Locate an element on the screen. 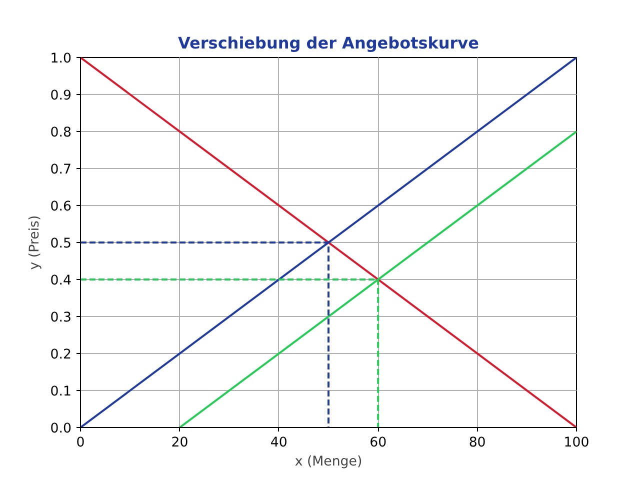 The image size is (640, 480). y-tick-label: 1.0 is located at coordinates (61, 59).